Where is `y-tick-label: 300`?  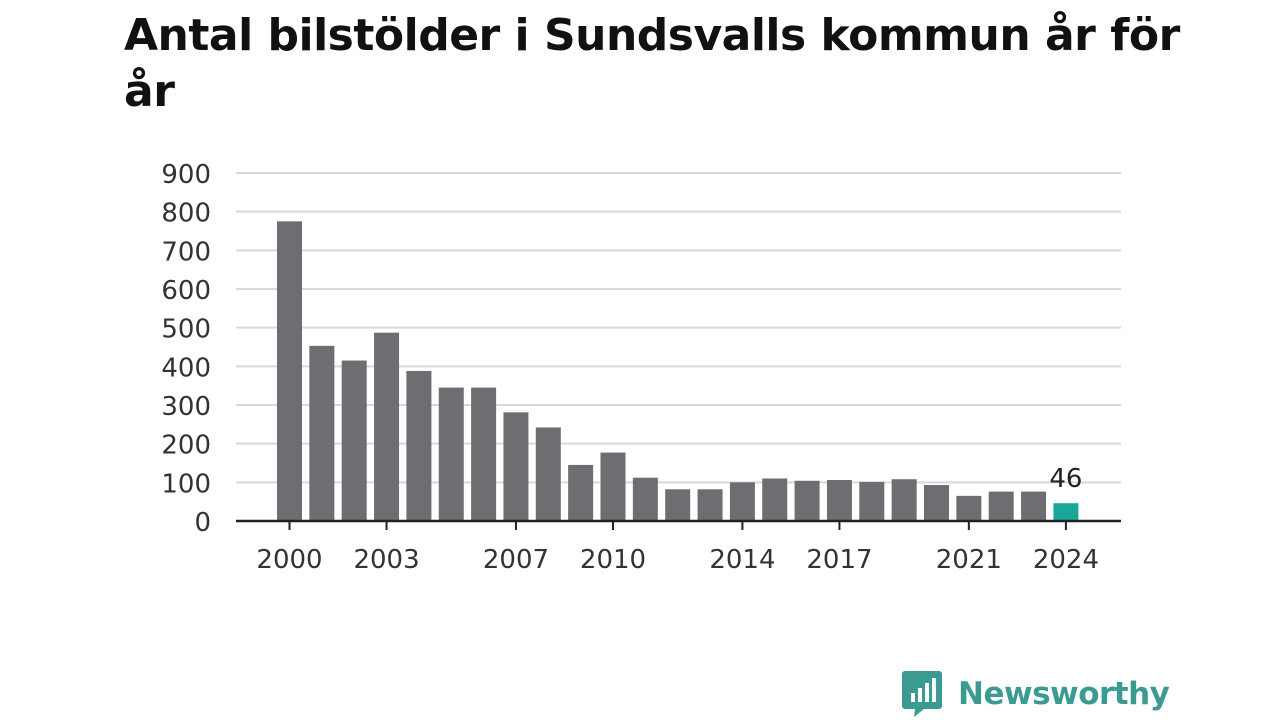 y-tick-label: 300 is located at coordinates (186, 407).